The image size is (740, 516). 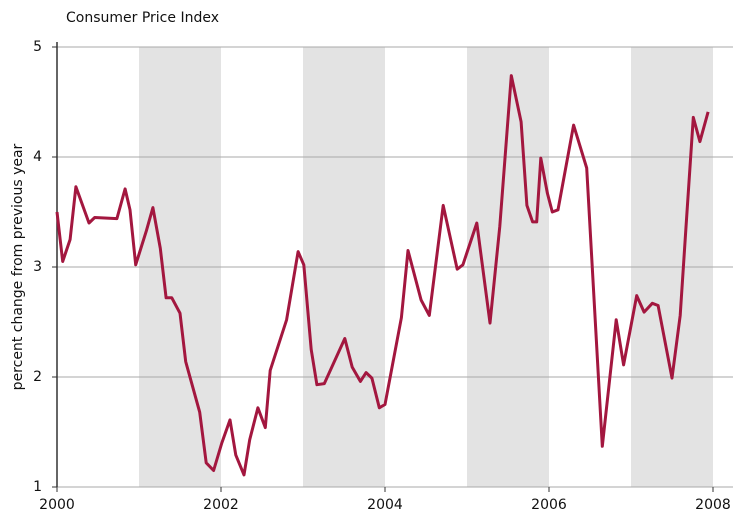 I want to click on y-tick-label: 5, so click(x=37, y=47).